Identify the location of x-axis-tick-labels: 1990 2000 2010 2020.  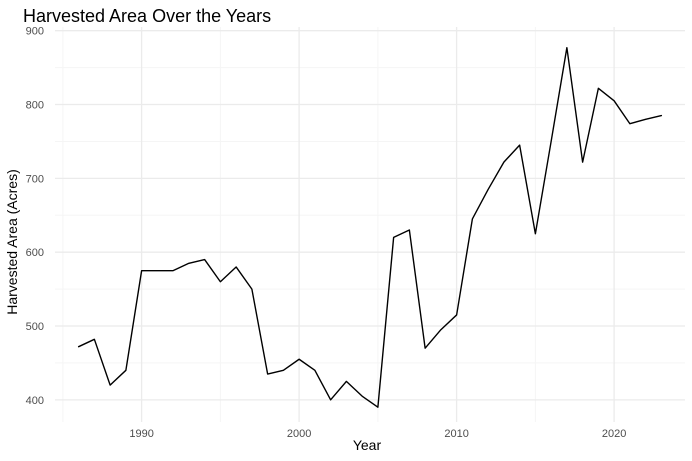
(377, 434).